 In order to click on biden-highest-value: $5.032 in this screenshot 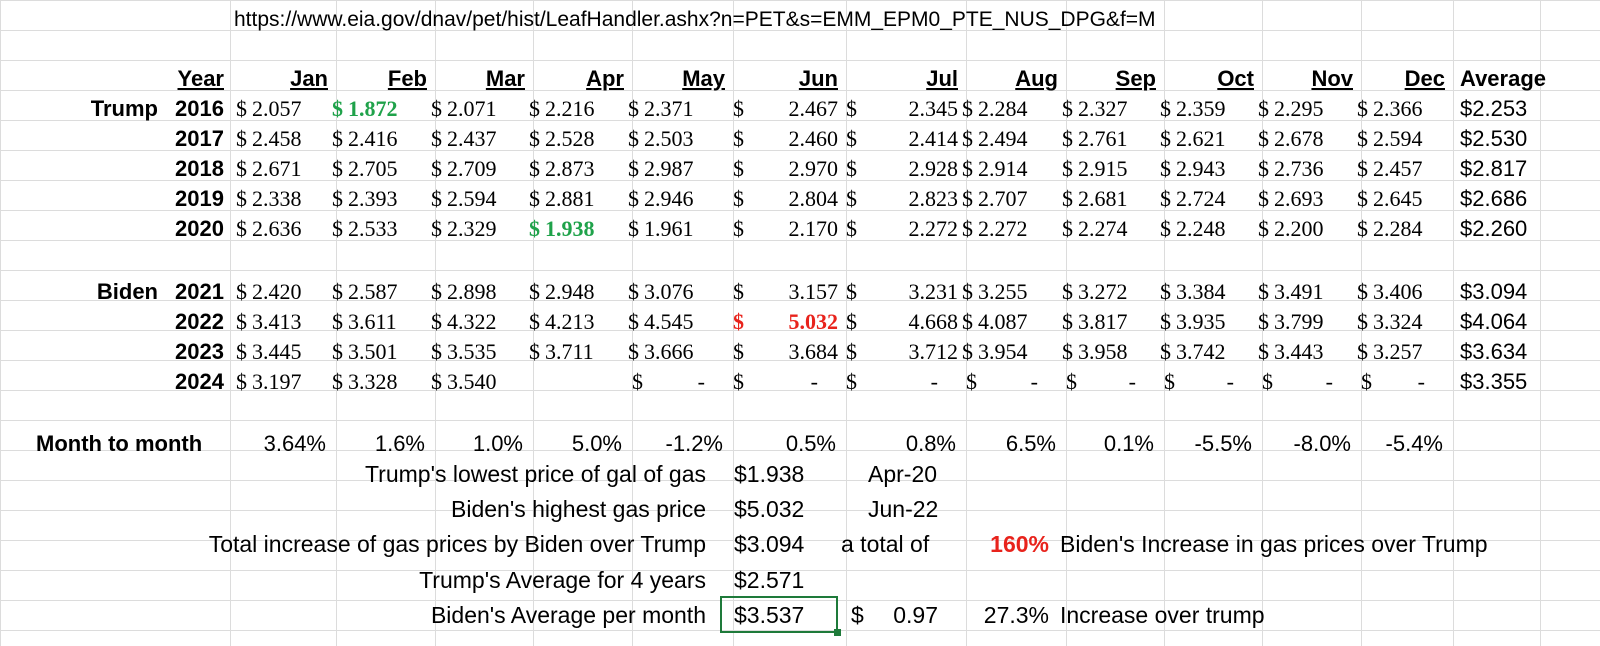, I will do `click(769, 509)`.